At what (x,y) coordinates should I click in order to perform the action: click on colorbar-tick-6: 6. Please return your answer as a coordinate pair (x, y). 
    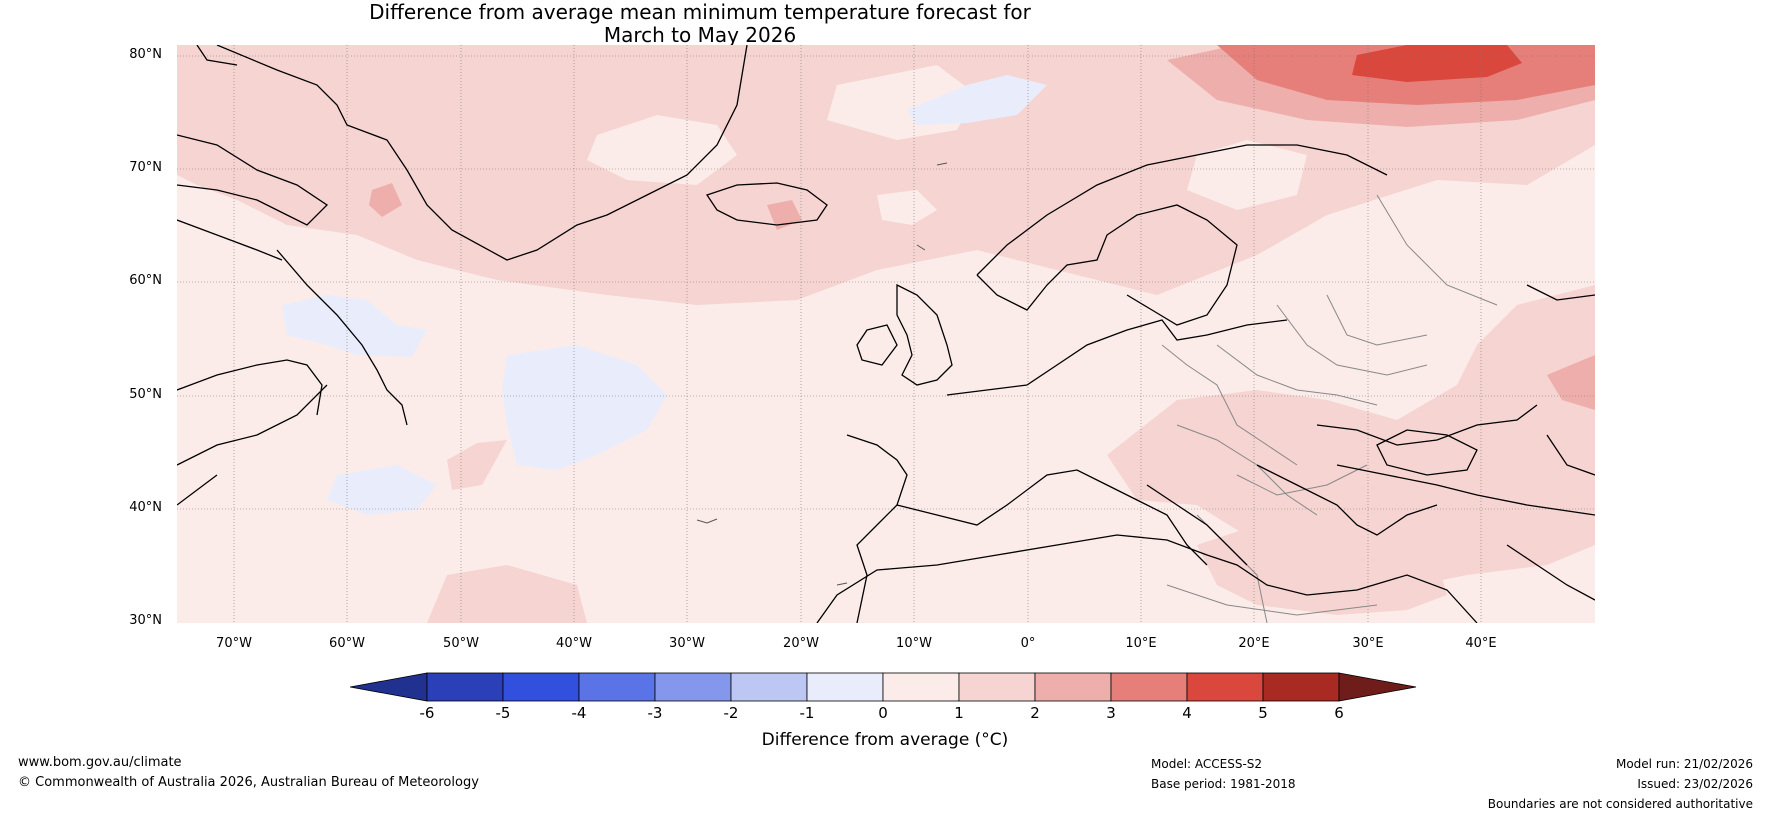
    Looking at the image, I should click on (1339, 713).